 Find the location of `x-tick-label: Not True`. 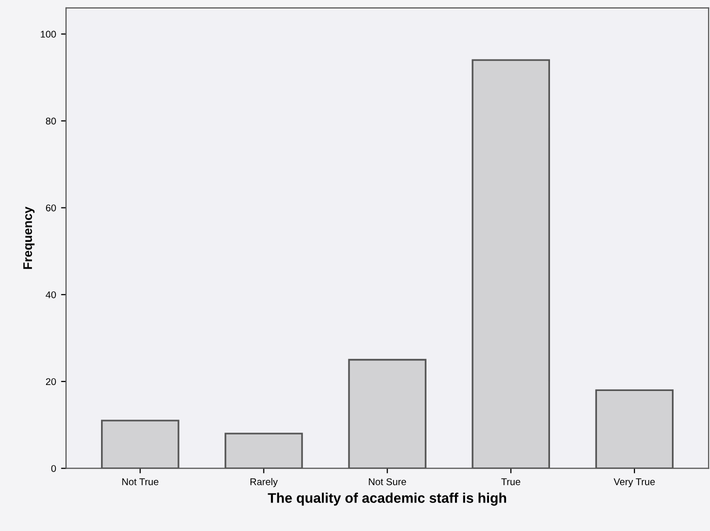

x-tick-label: Not True is located at coordinates (140, 482).